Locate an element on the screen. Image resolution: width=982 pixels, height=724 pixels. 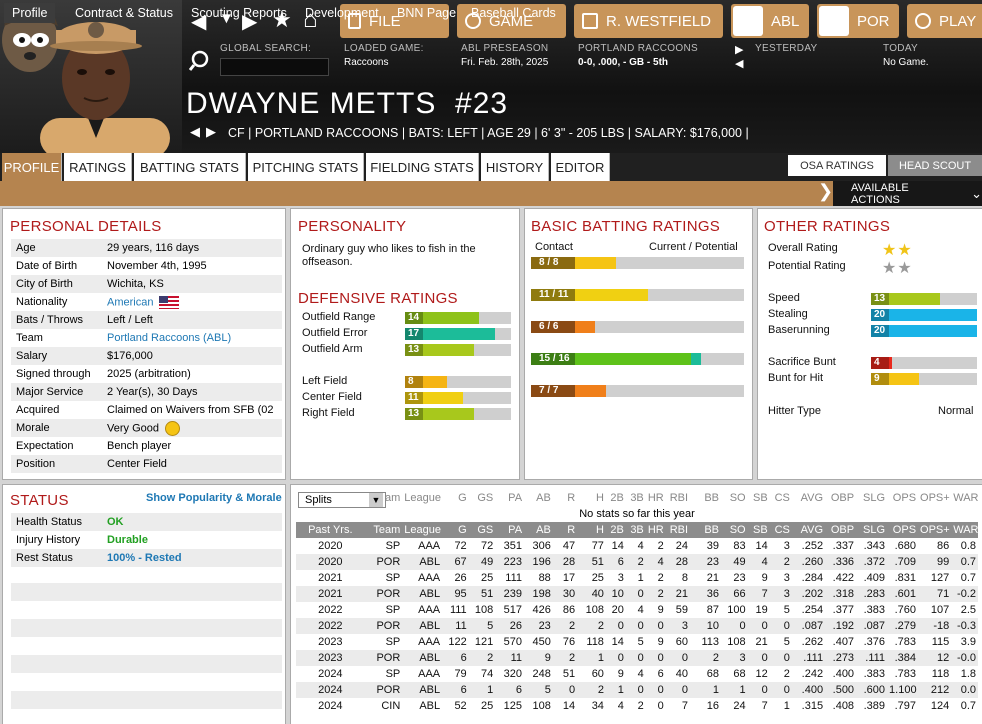
osa-ratings-toggle: OSA RATINGS is located at coordinates (837, 165).